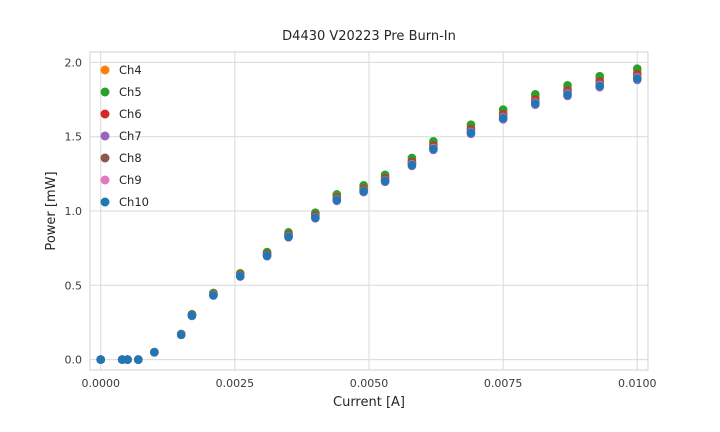 This screenshot has width=720, height=432. Describe the element at coordinates (503, 383) in the screenshot. I see `x-tick-label: 0.0075` at that location.